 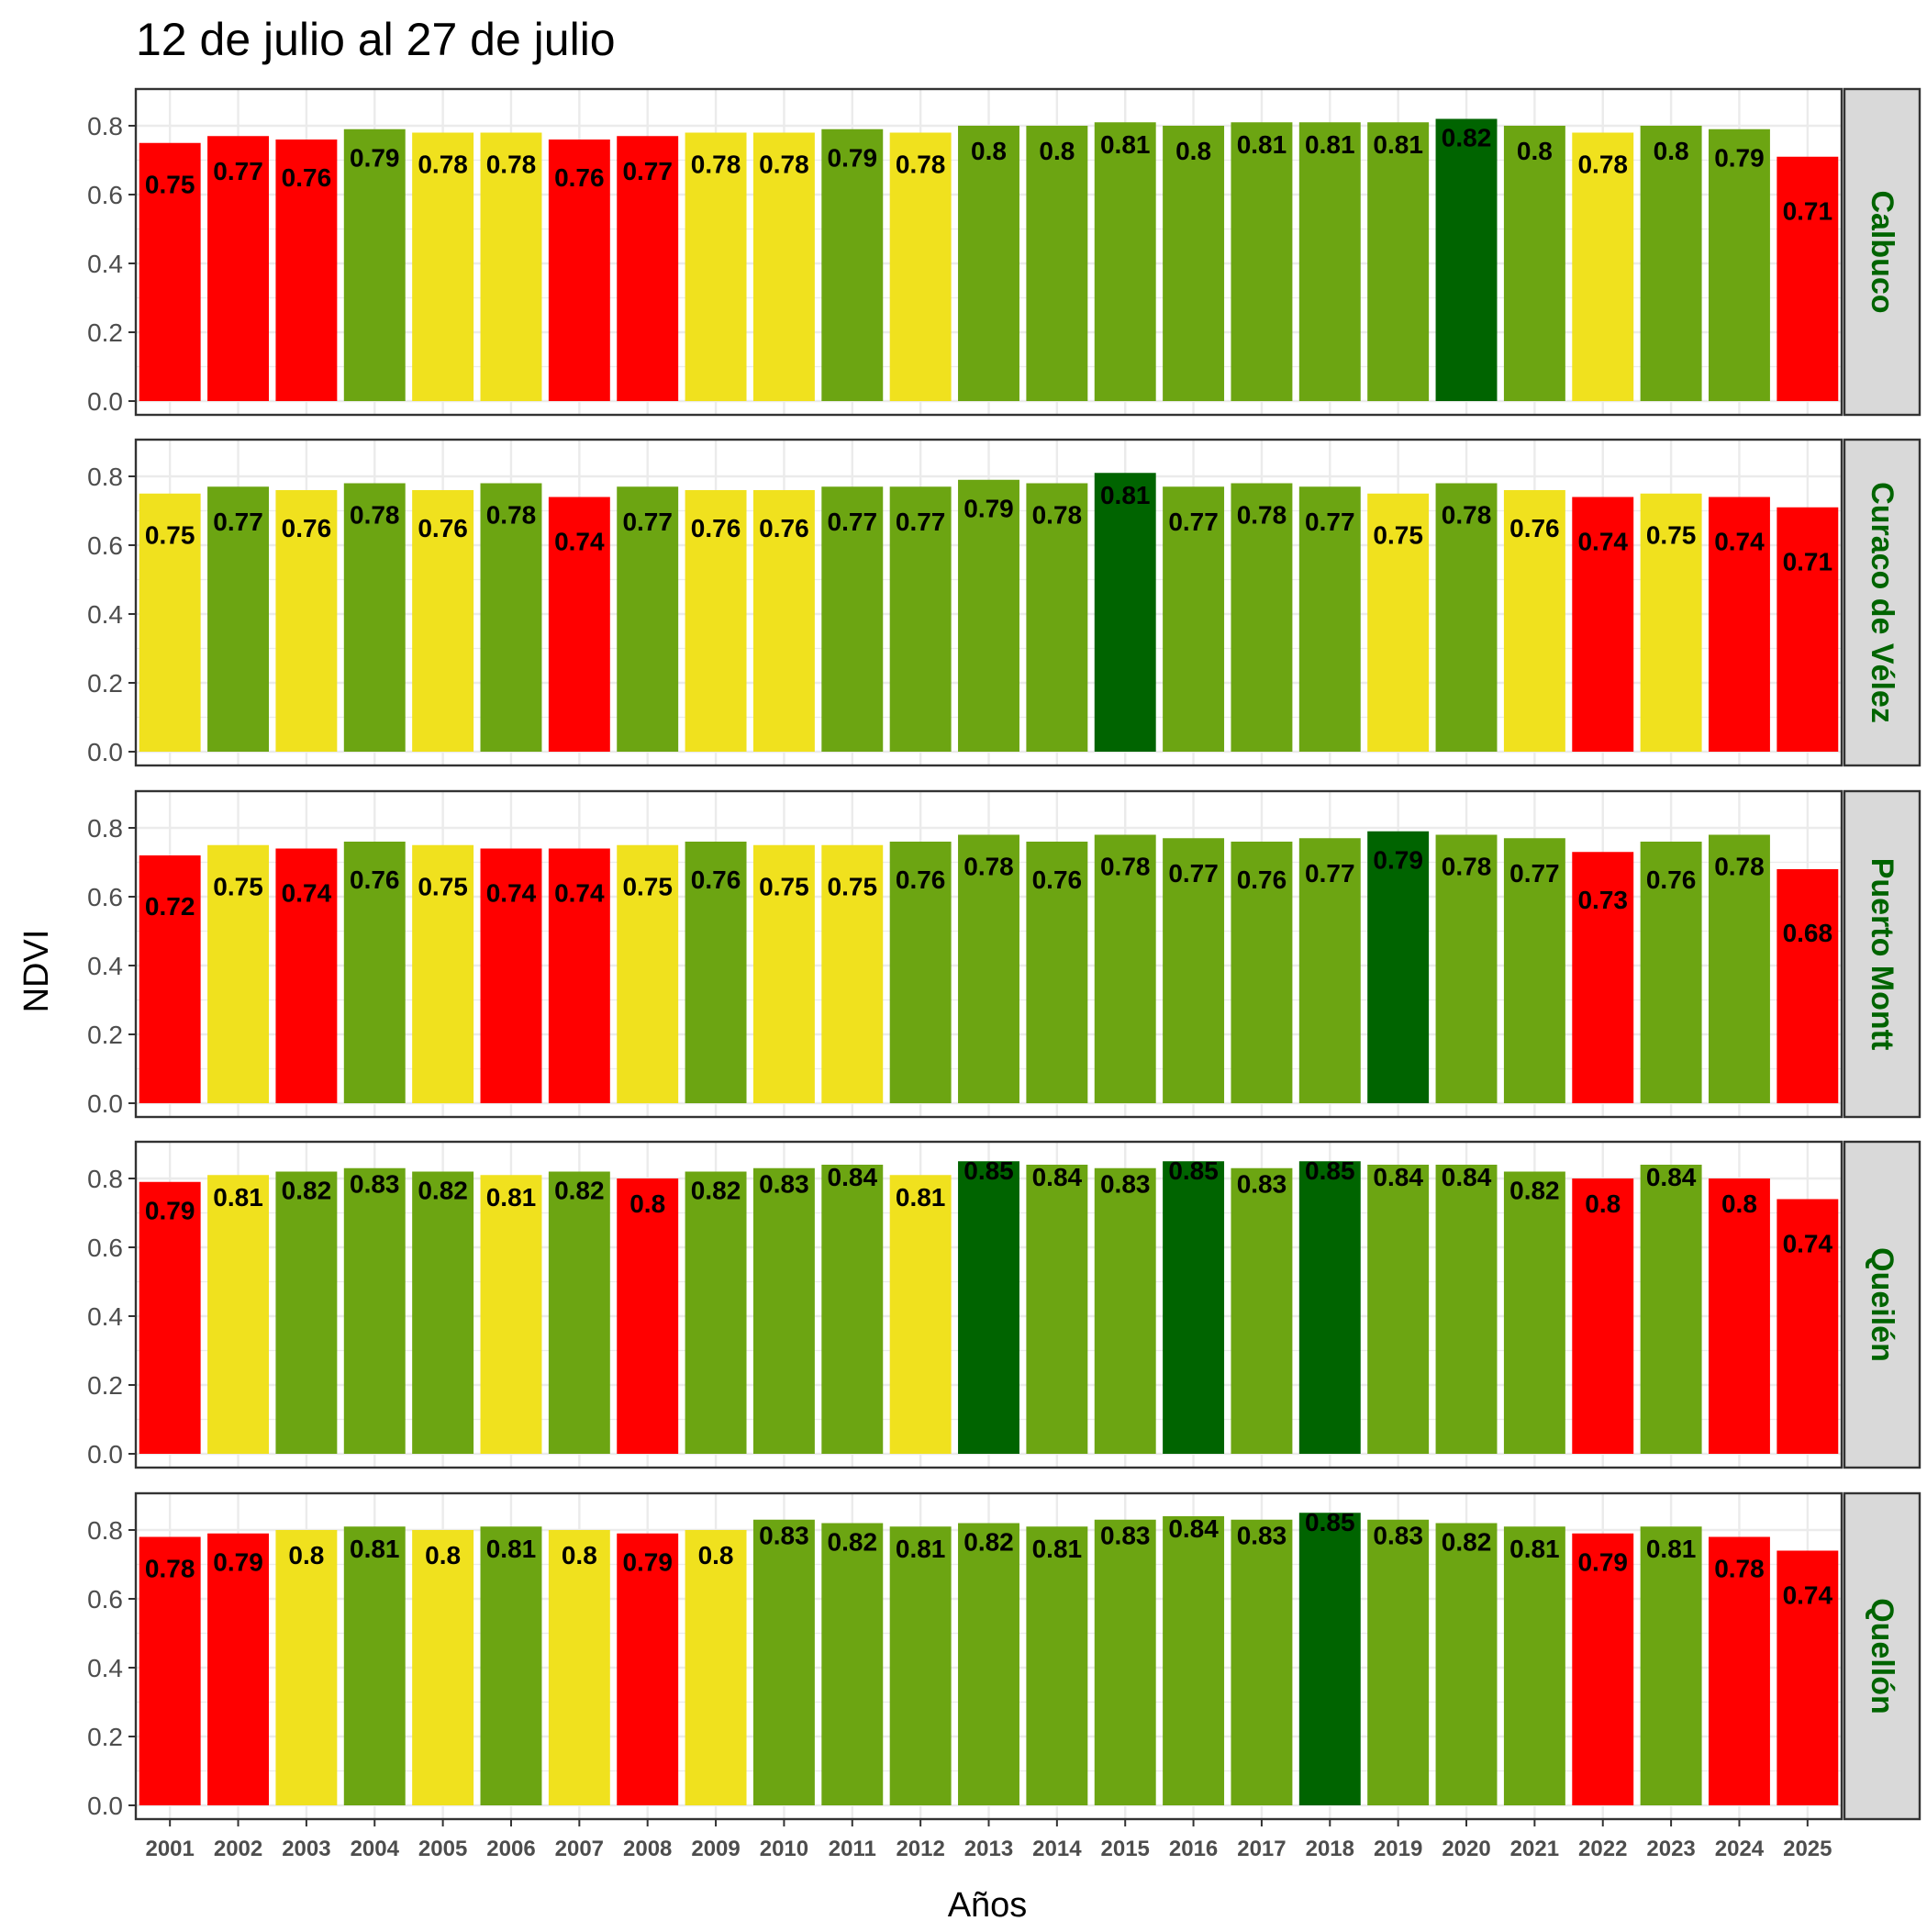 What do you see at coordinates (920, 1849) in the screenshot?
I see `x-tick-label: 2012` at bounding box center [920, 1849].